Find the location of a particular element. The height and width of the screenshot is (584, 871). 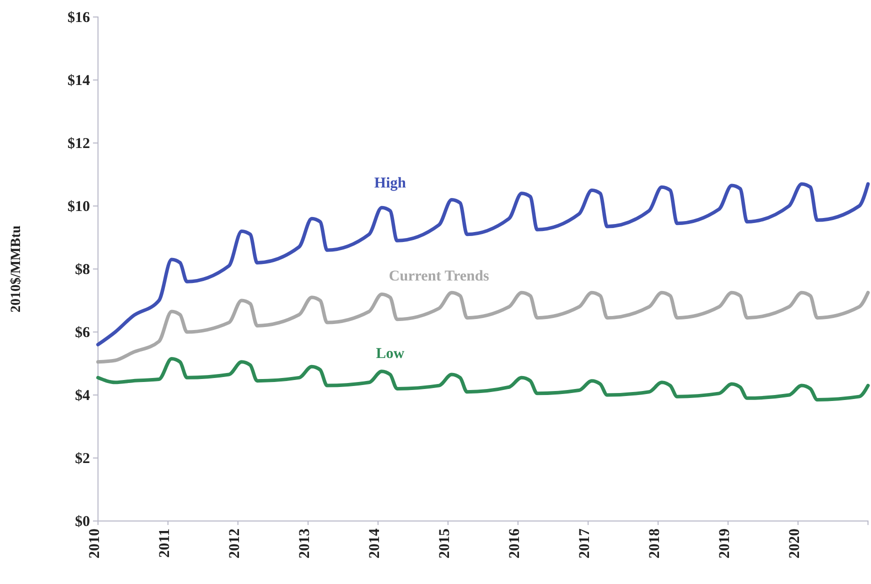

x-tick-label: 2016 is located at coordinates (514, 543).